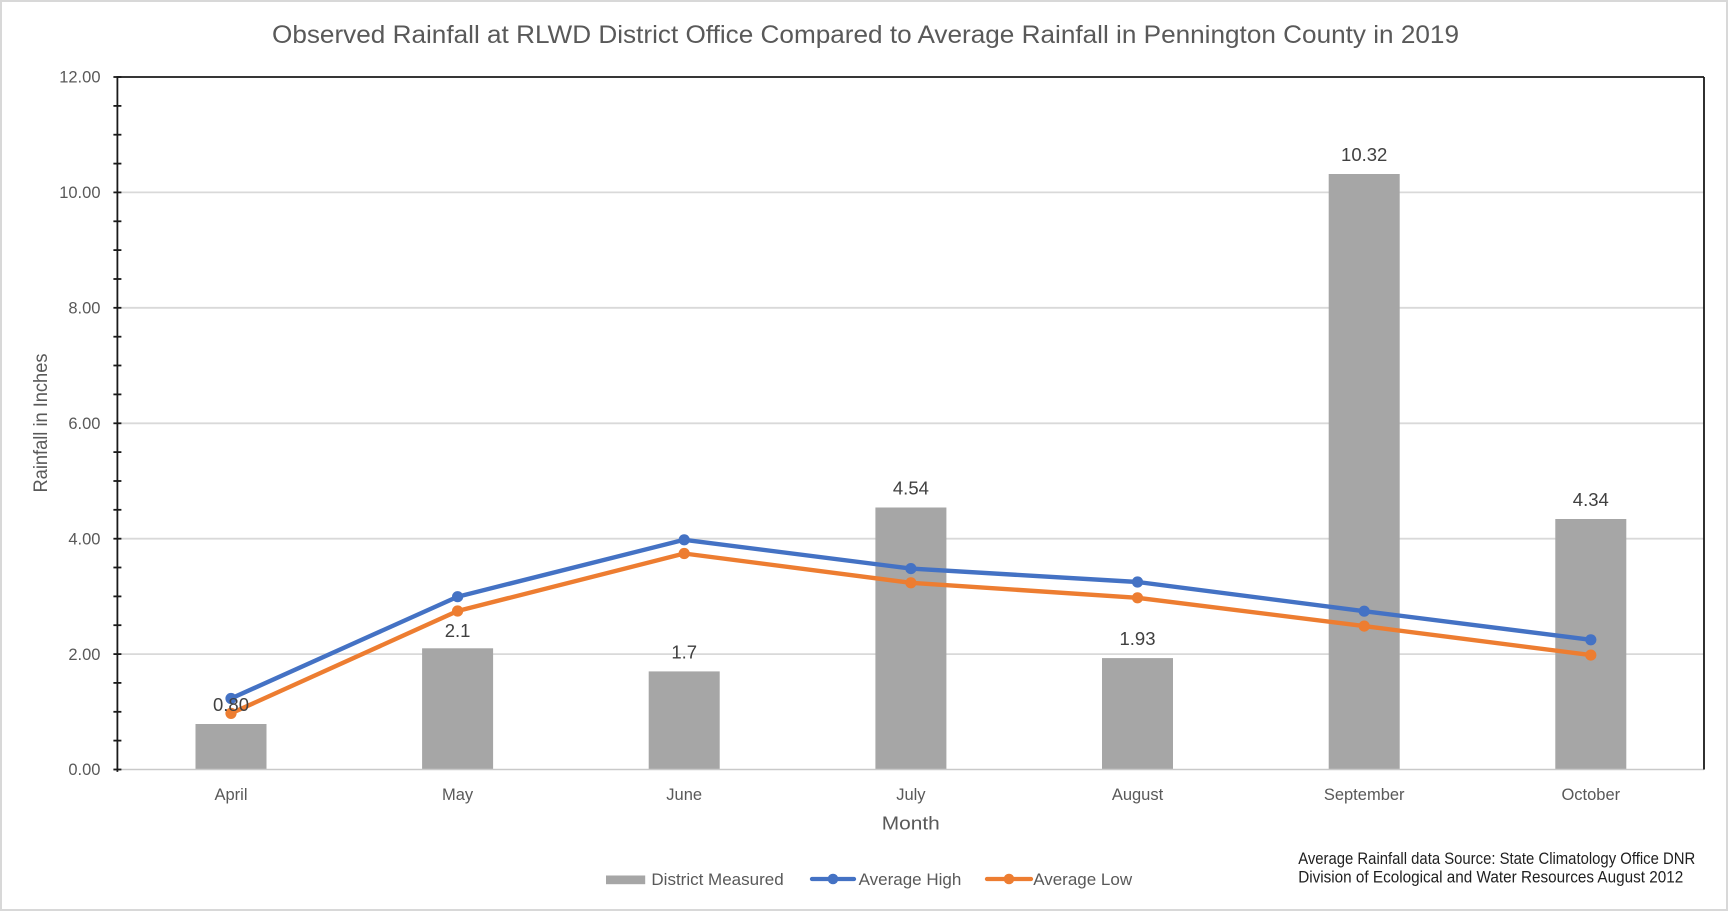 The height and width of the screenshot is (911, 1728). Describe the element at coordinates (84, 655) in the screenshot. I see `svg-text: 2.00` at that location.